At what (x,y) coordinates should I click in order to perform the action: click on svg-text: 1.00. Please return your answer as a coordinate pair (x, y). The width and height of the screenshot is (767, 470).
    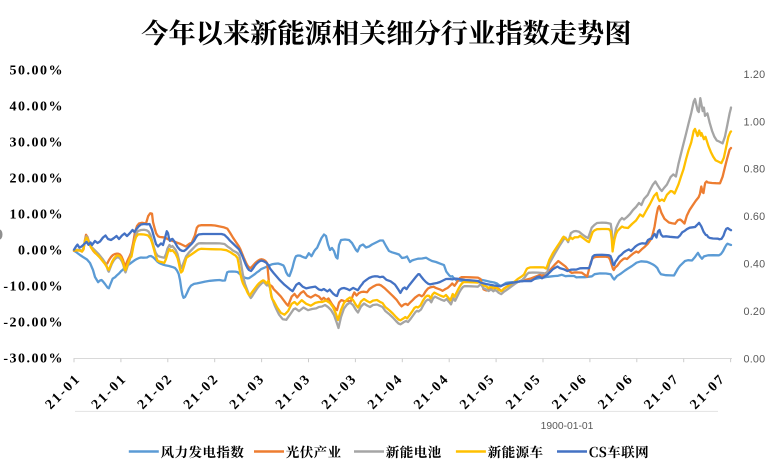
    Looking at the image, I should click on (755, 122).